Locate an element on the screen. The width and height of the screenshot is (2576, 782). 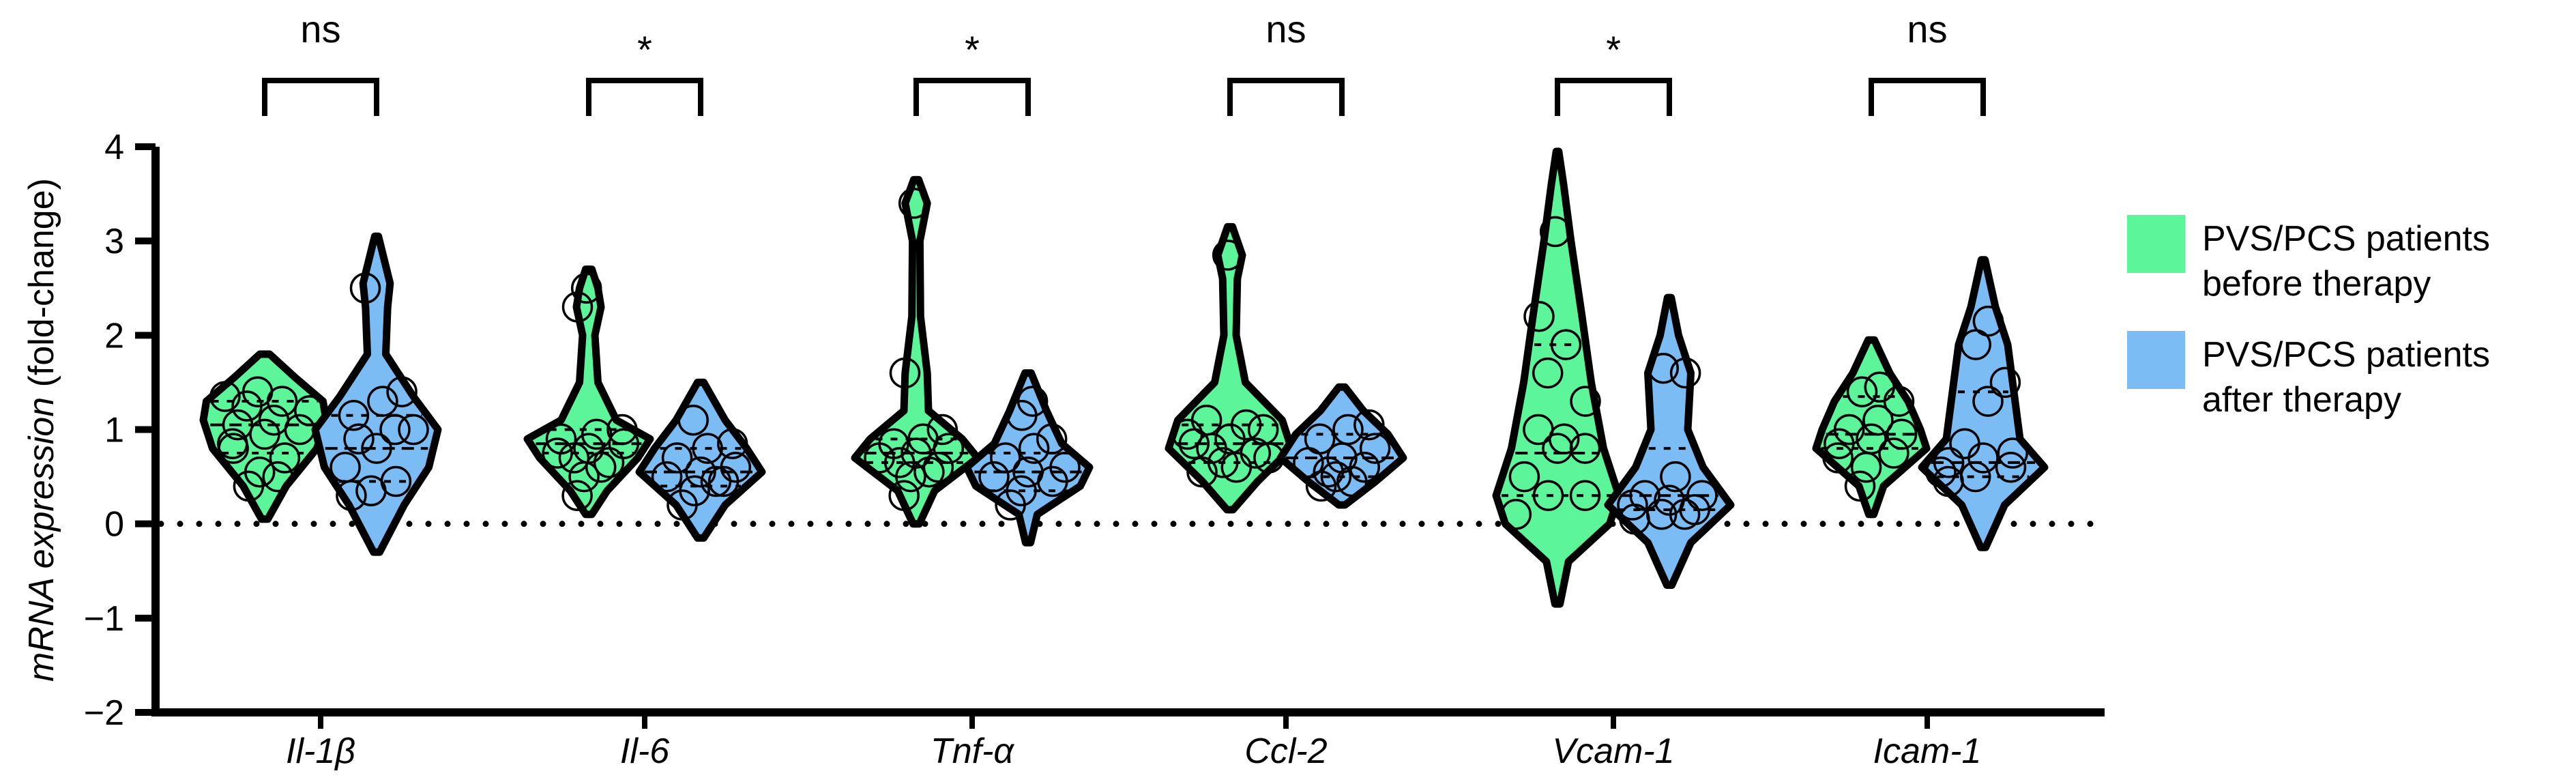
y-tick-label: 4 is located at coordinates (114, 147).